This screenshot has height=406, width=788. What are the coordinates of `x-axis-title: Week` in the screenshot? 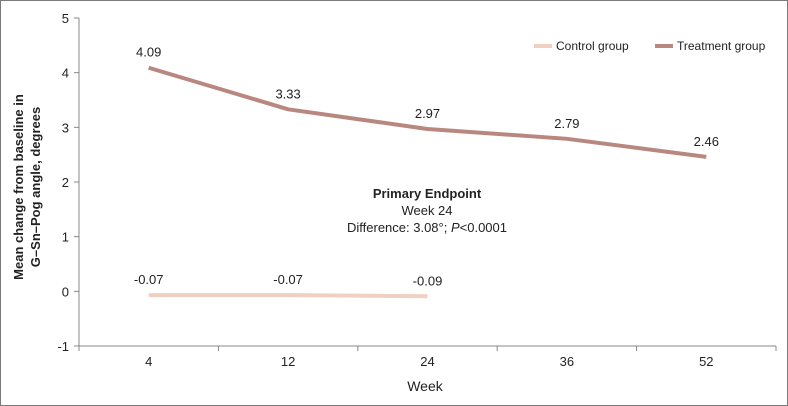 It's located at (425, 386).